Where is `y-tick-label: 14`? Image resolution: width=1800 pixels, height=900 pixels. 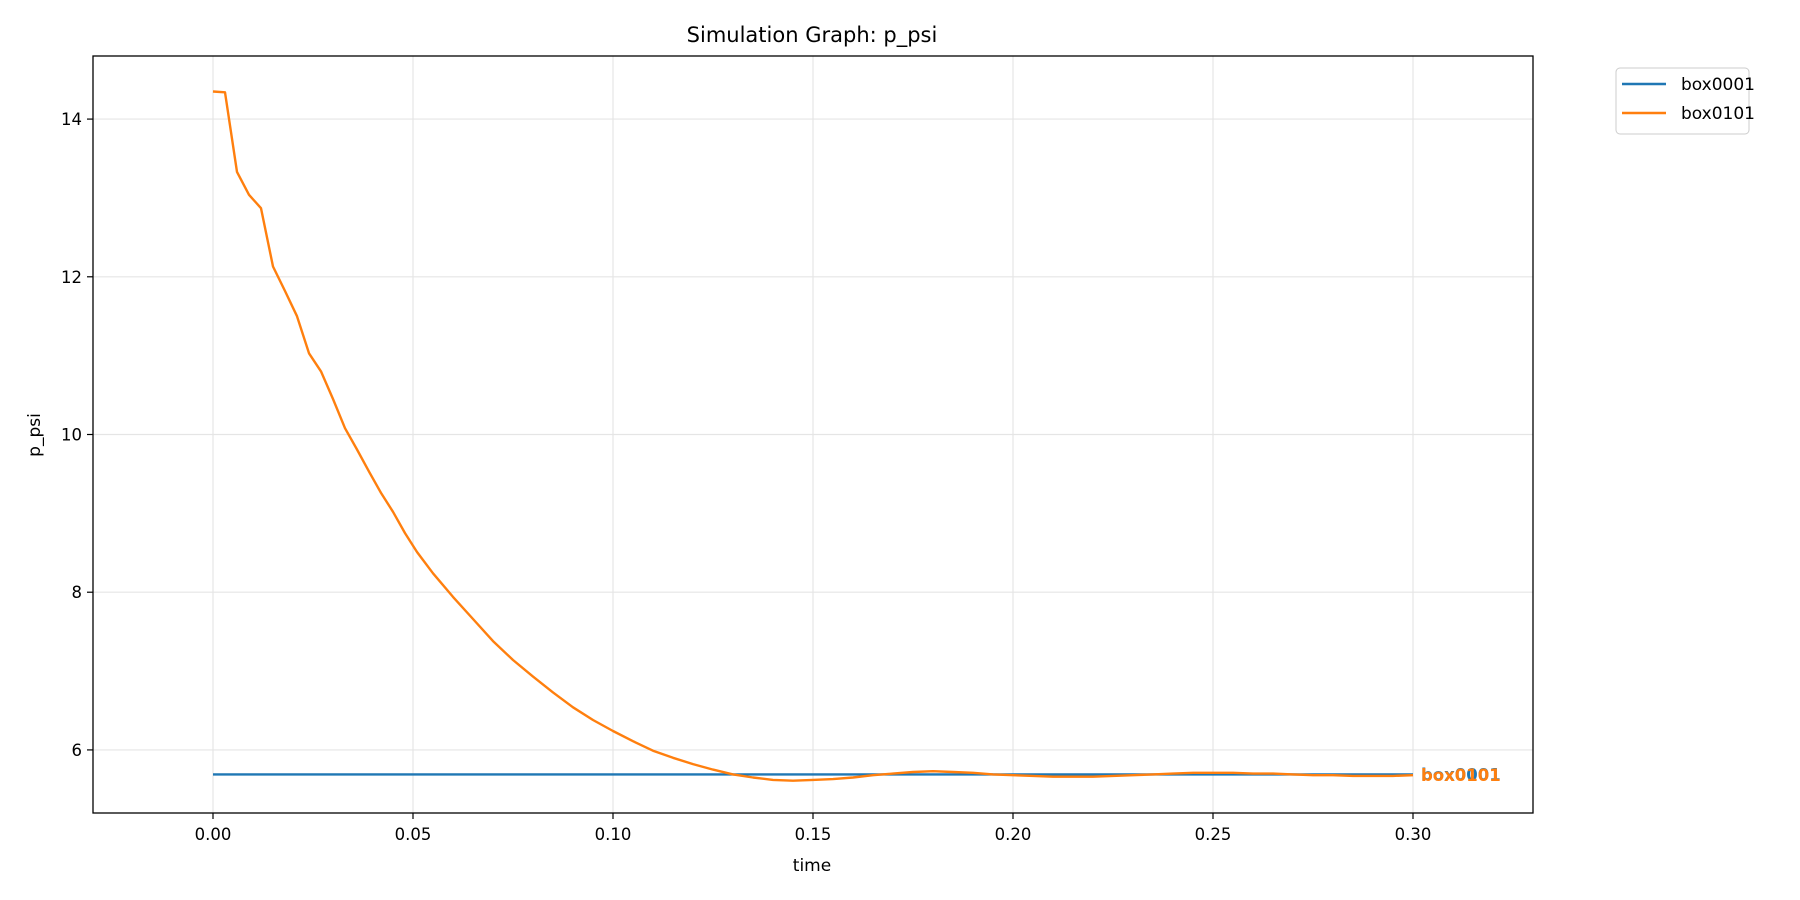
y-tick-label: 14 is located at coordinates (71, 119).